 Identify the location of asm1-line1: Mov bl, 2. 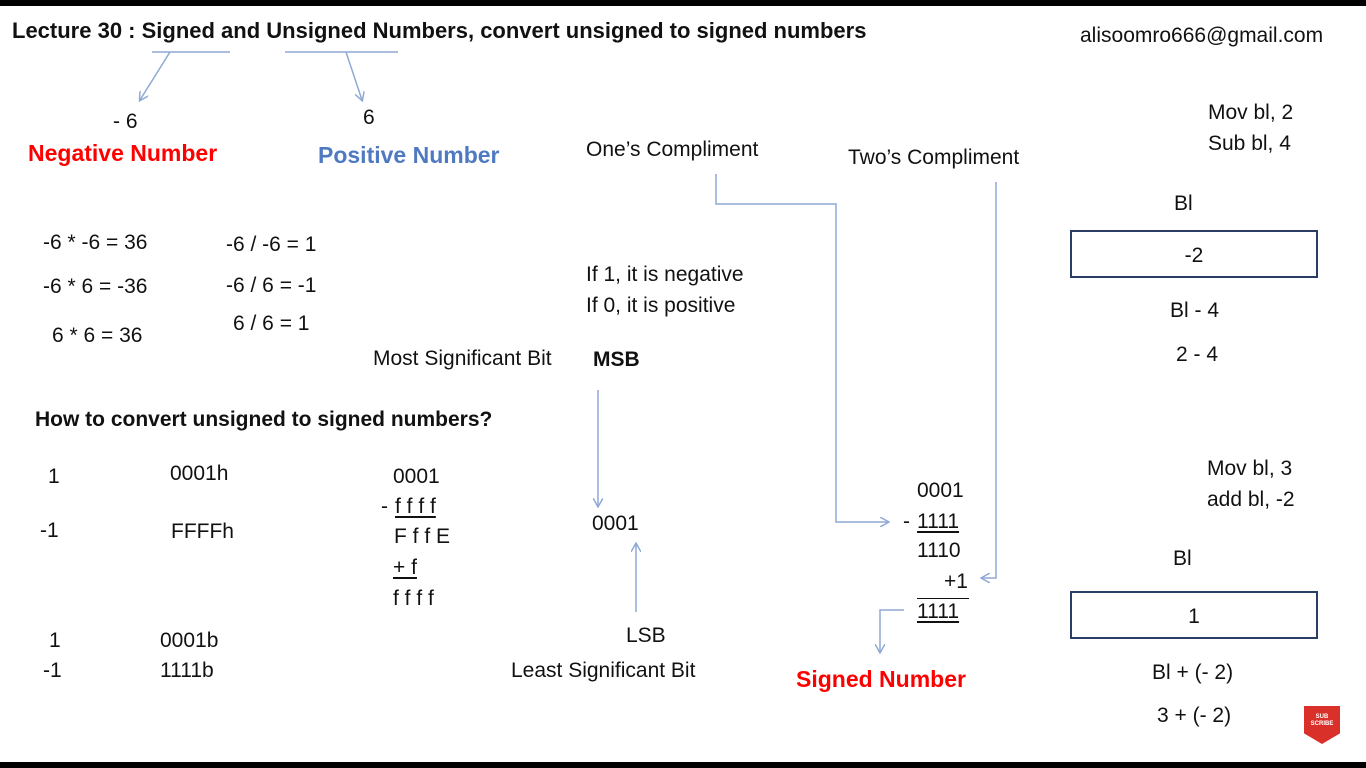
(1251, 112).